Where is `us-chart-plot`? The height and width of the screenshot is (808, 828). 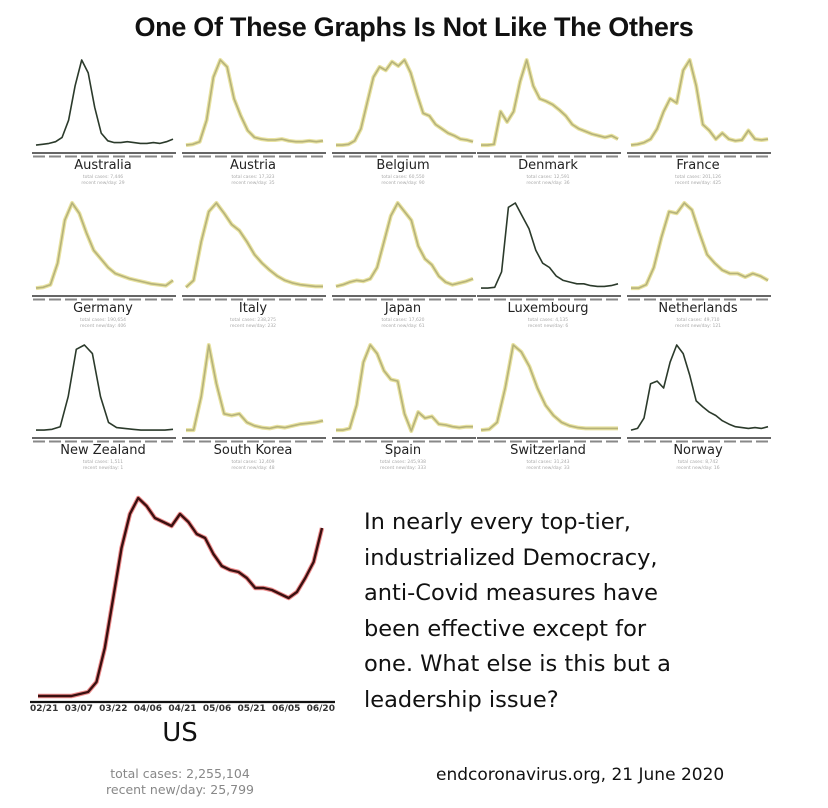 us-chart-plot is located at coordinates (182, 599).